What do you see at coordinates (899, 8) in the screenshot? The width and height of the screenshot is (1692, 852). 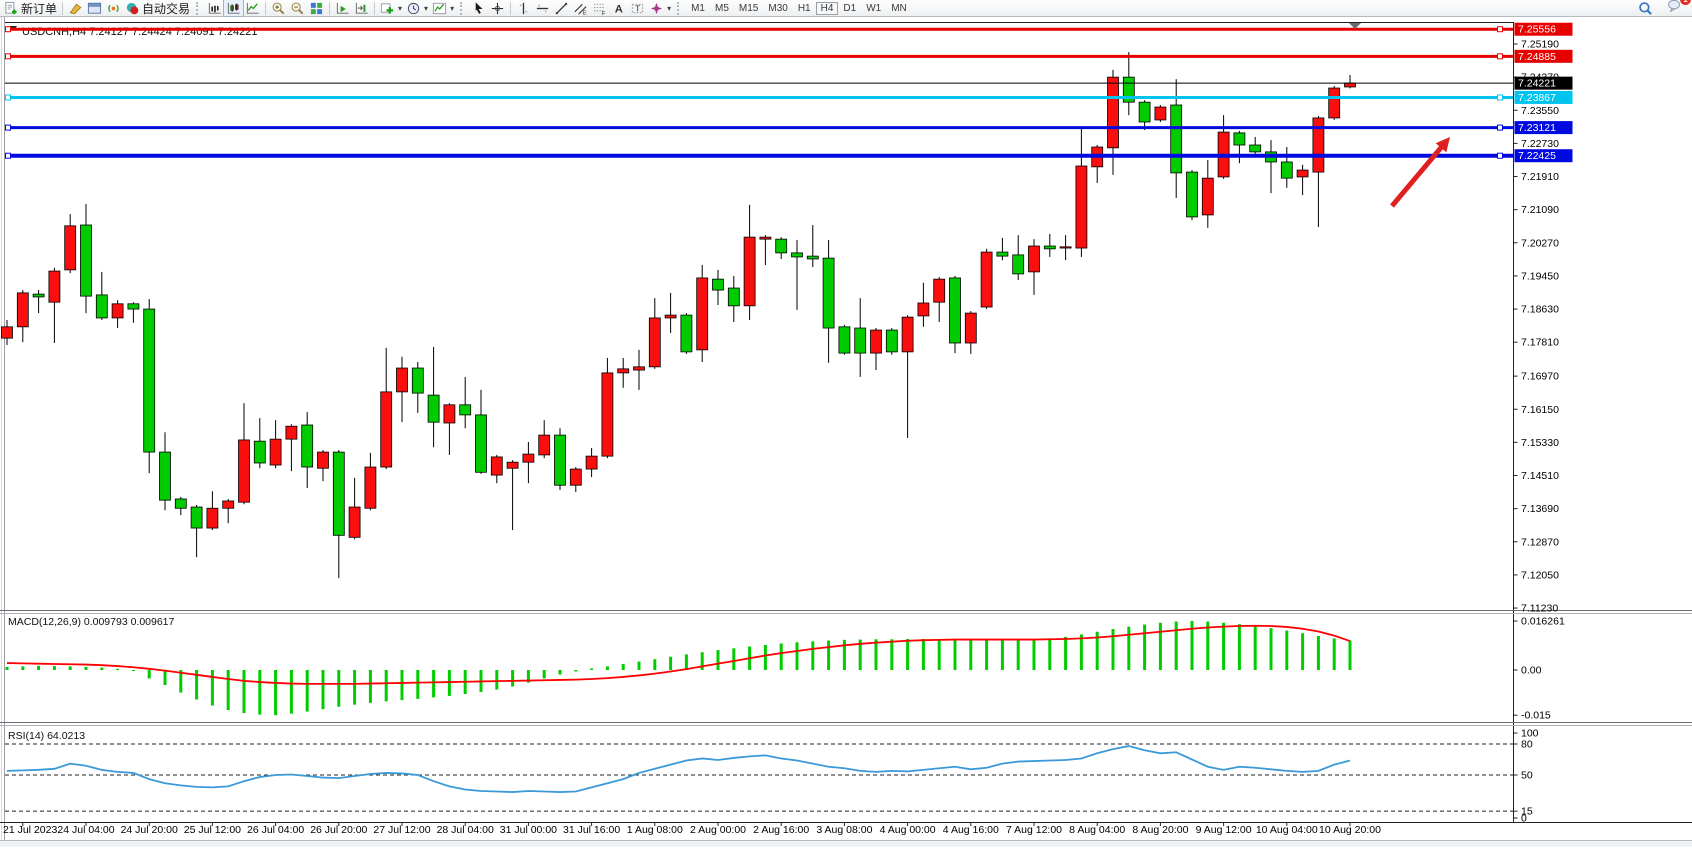 I see `timeframe-mn: MN` at bounding box center [899, 8].